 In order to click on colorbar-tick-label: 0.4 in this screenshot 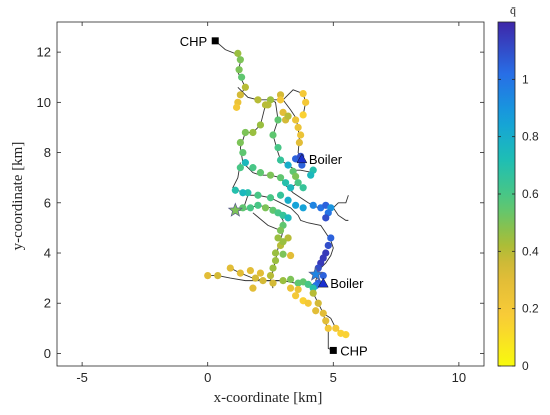, I will do `click(530, 251)`.